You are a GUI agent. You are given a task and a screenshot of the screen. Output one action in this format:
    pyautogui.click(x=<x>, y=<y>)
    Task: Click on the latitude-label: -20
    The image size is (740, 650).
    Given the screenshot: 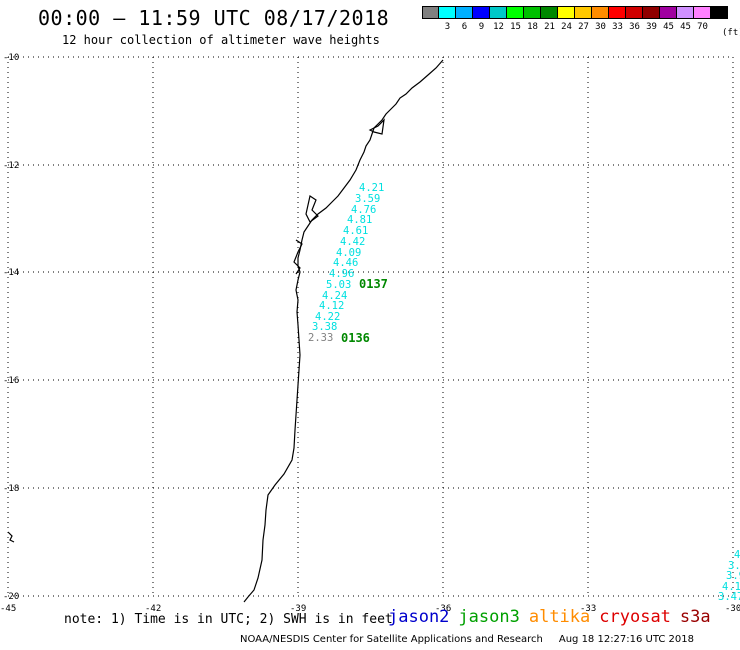 What is the action you would take?
    pyautogui.click(x=11, y=597)
    